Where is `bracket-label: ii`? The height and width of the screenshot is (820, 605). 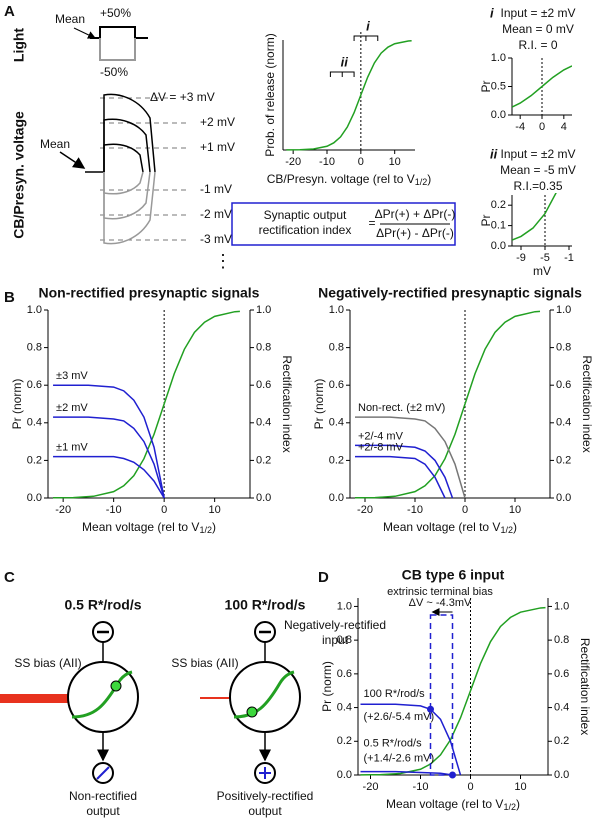
bracket-label: ii is located at coordinates (345, 61).